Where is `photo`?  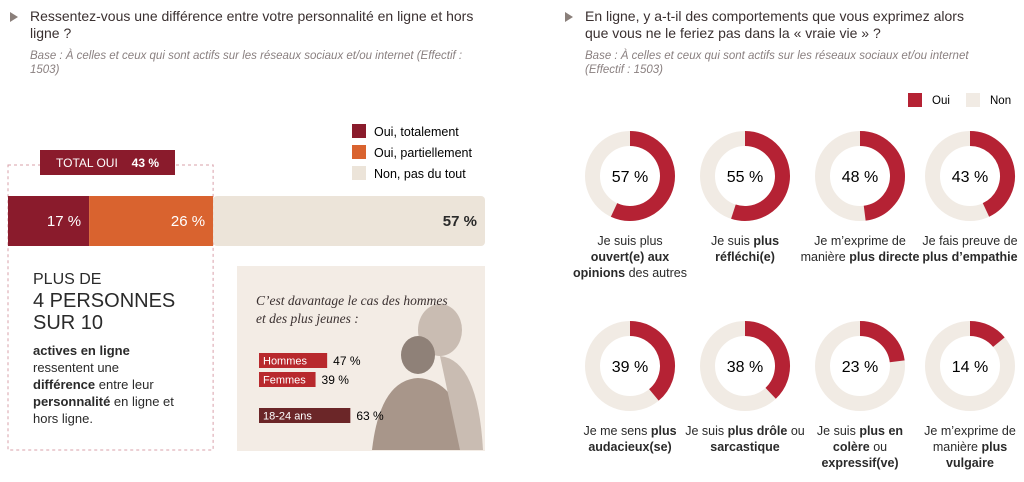
photo is located at coordinates (427, 377).